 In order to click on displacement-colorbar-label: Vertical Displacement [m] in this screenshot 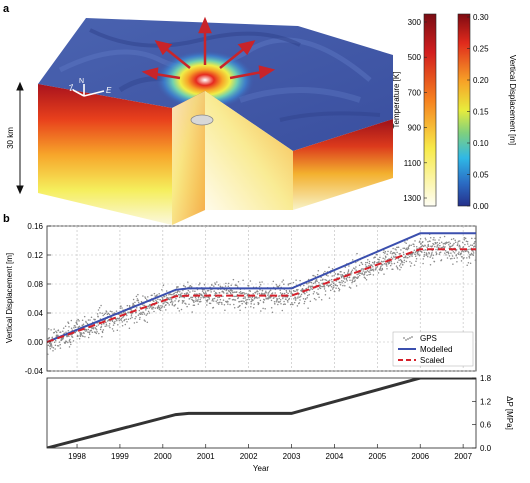, I will do `click(512, 100)`.